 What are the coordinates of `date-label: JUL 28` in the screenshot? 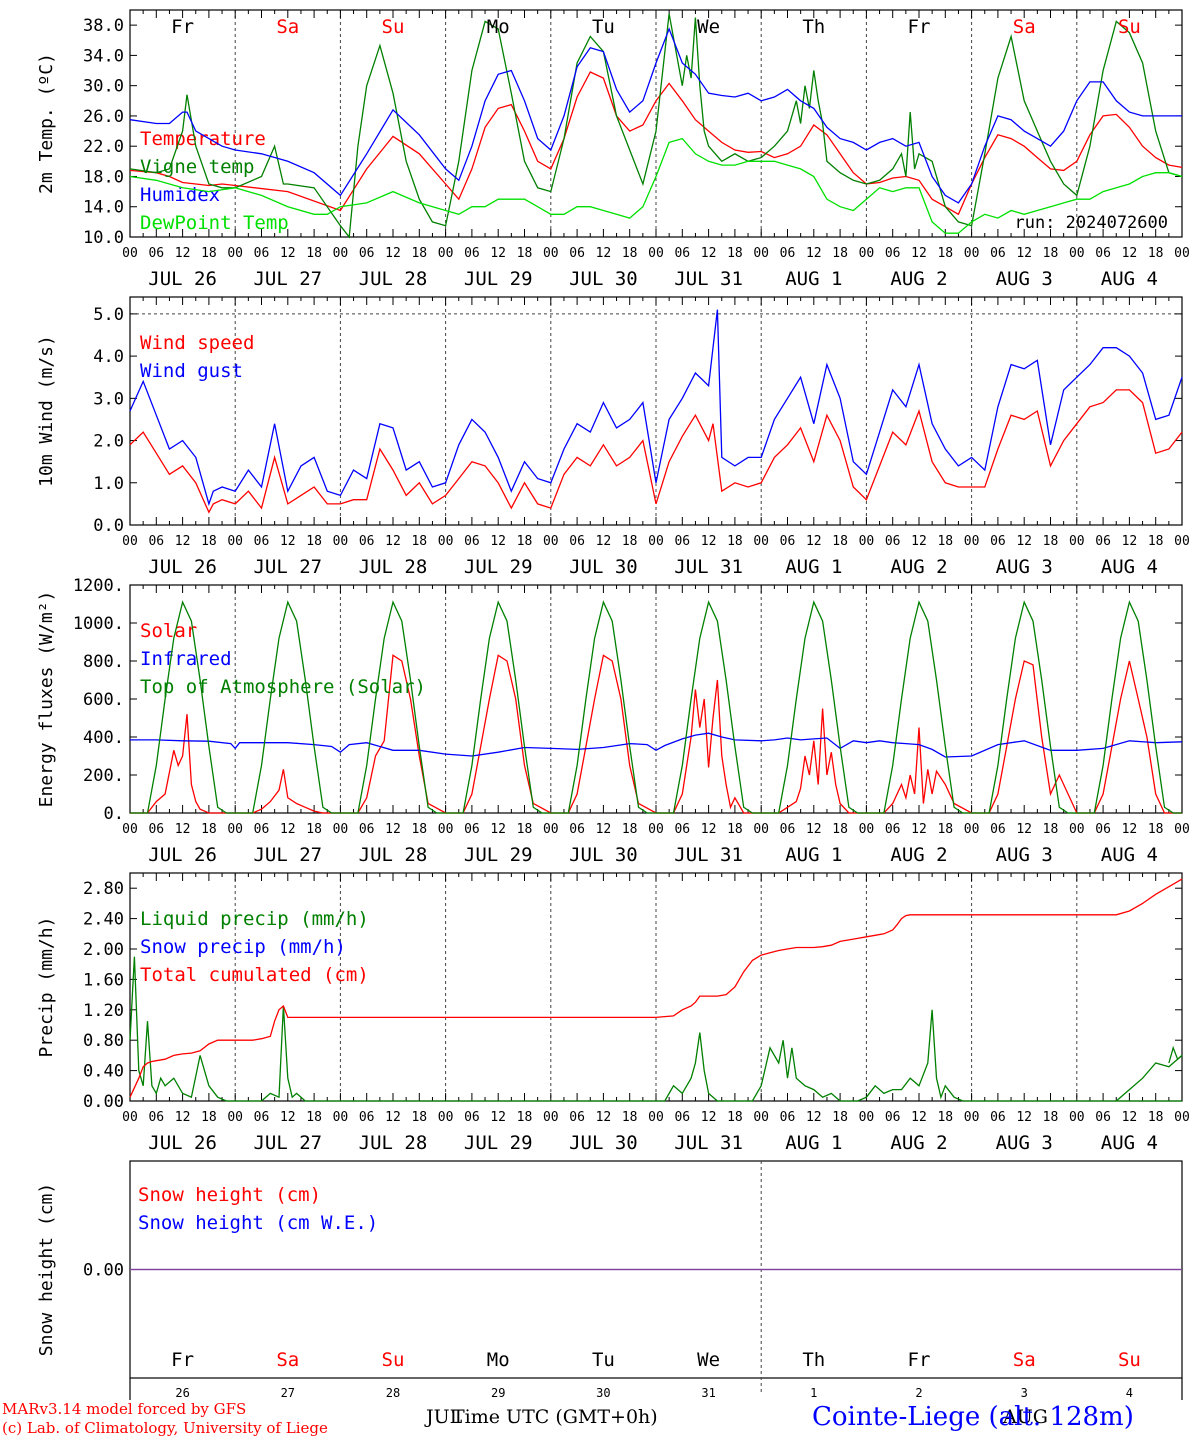 It's located at (393, 1143).